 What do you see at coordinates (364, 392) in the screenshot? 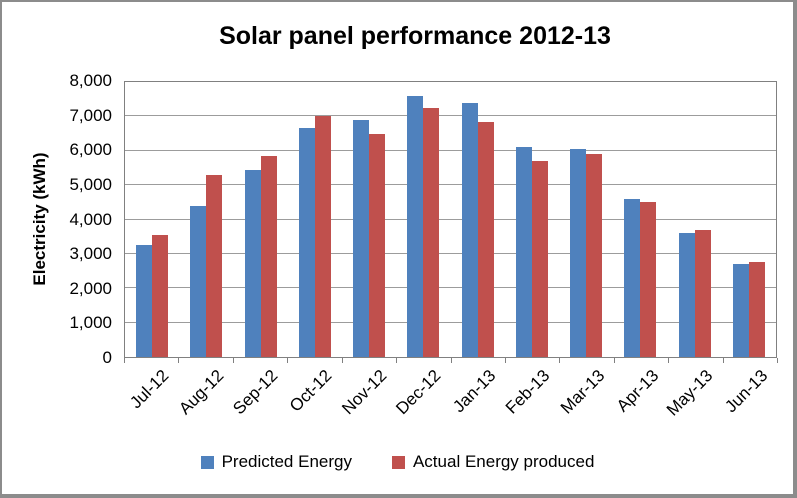
I see `x-tick-label-nov-12: Nov-12` at bounding box center [364, 392].